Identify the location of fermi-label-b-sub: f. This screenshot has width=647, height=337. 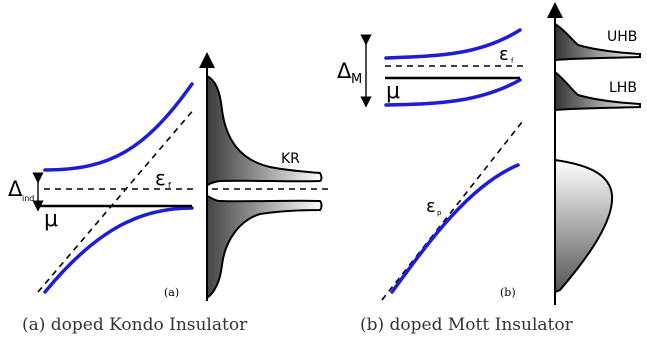
(512, 61).